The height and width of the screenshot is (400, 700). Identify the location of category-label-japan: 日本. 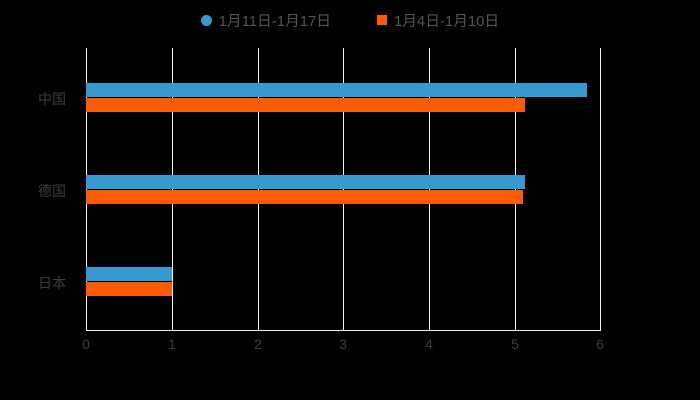
(52, 283).